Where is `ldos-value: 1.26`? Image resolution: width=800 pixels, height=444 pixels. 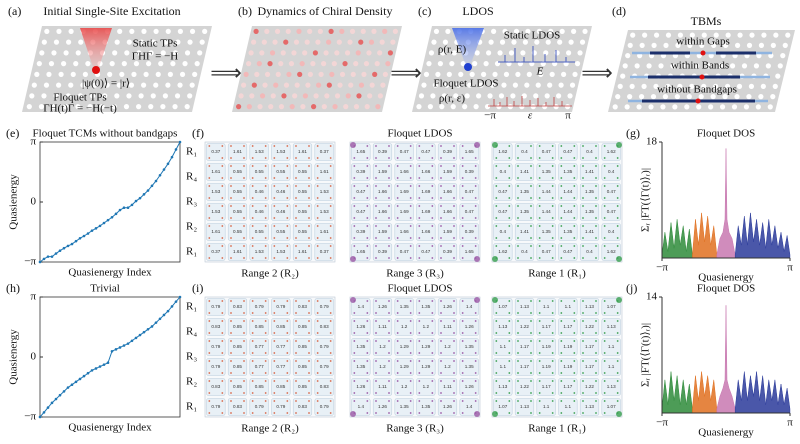
ldos-value: 1.26 is located at coordinates (382, 406).